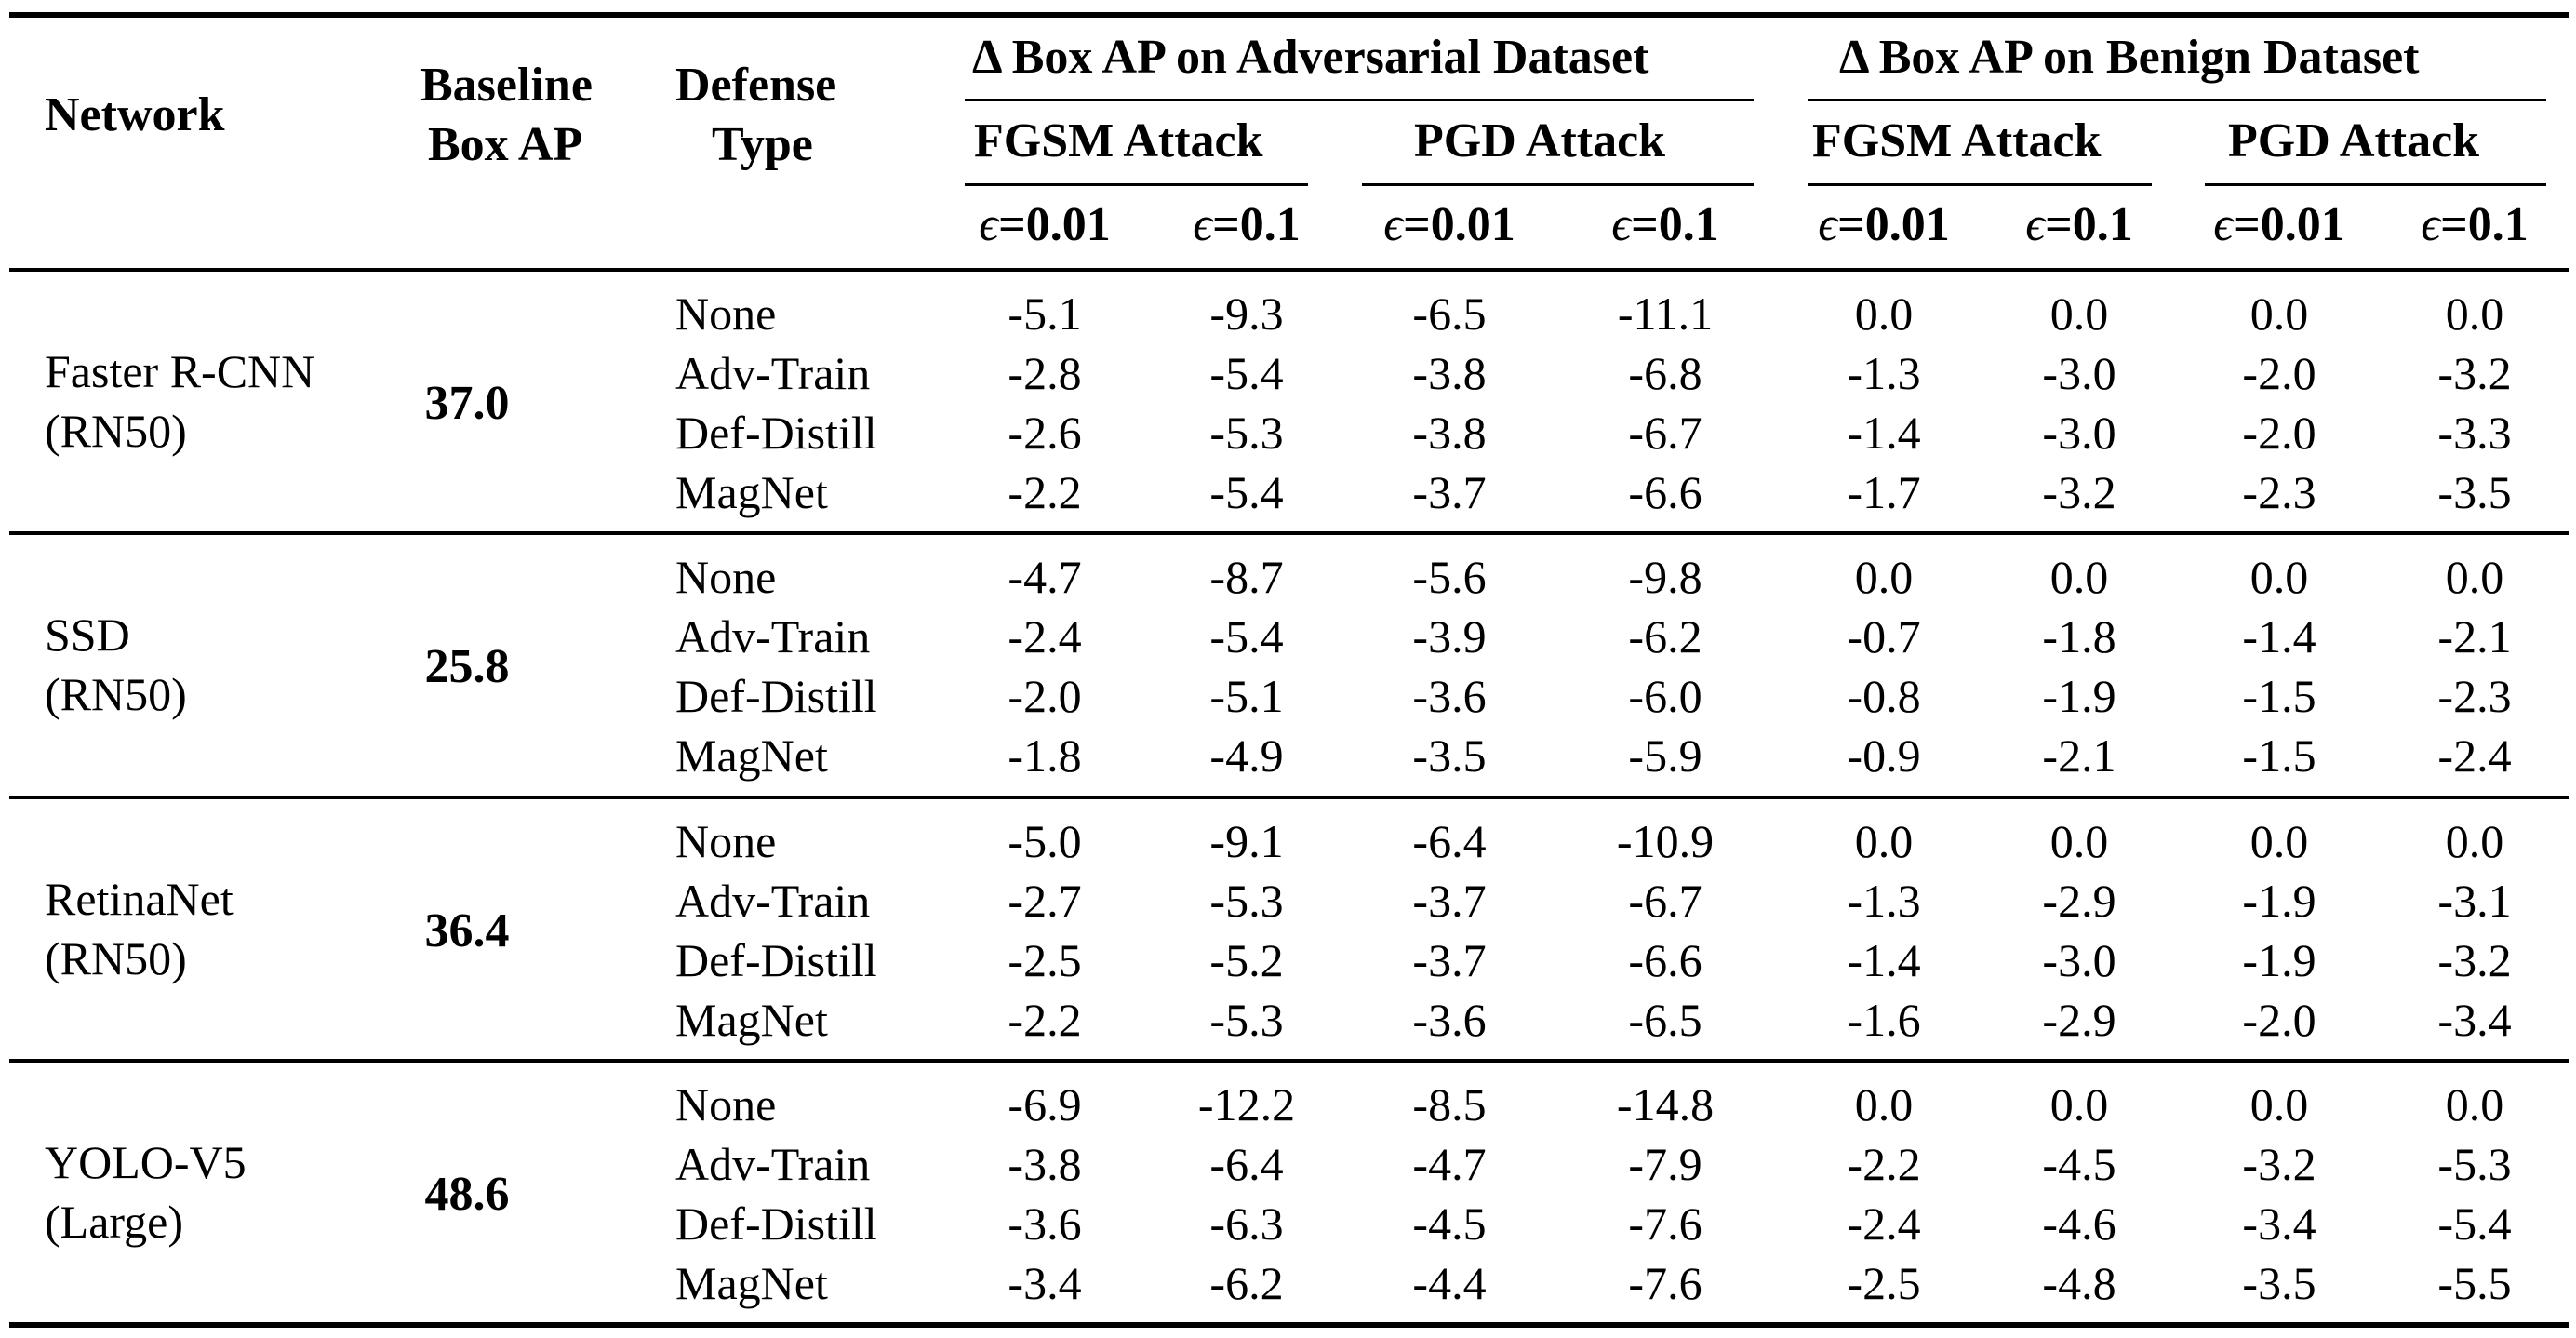 This screenshot has width=2576, height=1338. Describe the element at coordinates (146, 1162) in the screenshot. I see `network-name: YOLO-V5` at that location.